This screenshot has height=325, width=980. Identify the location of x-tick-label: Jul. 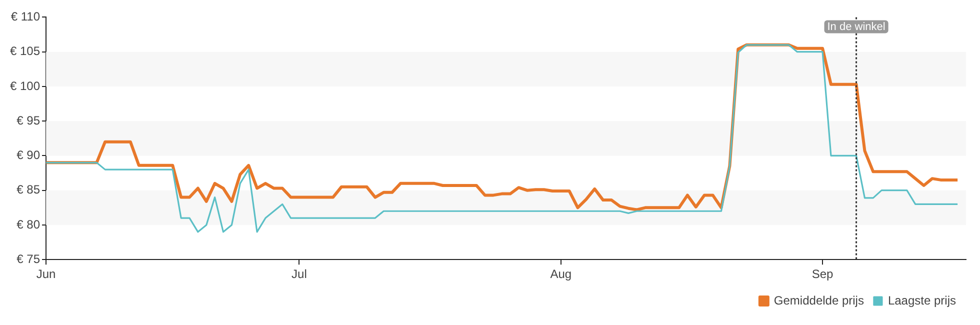
(299, 274).